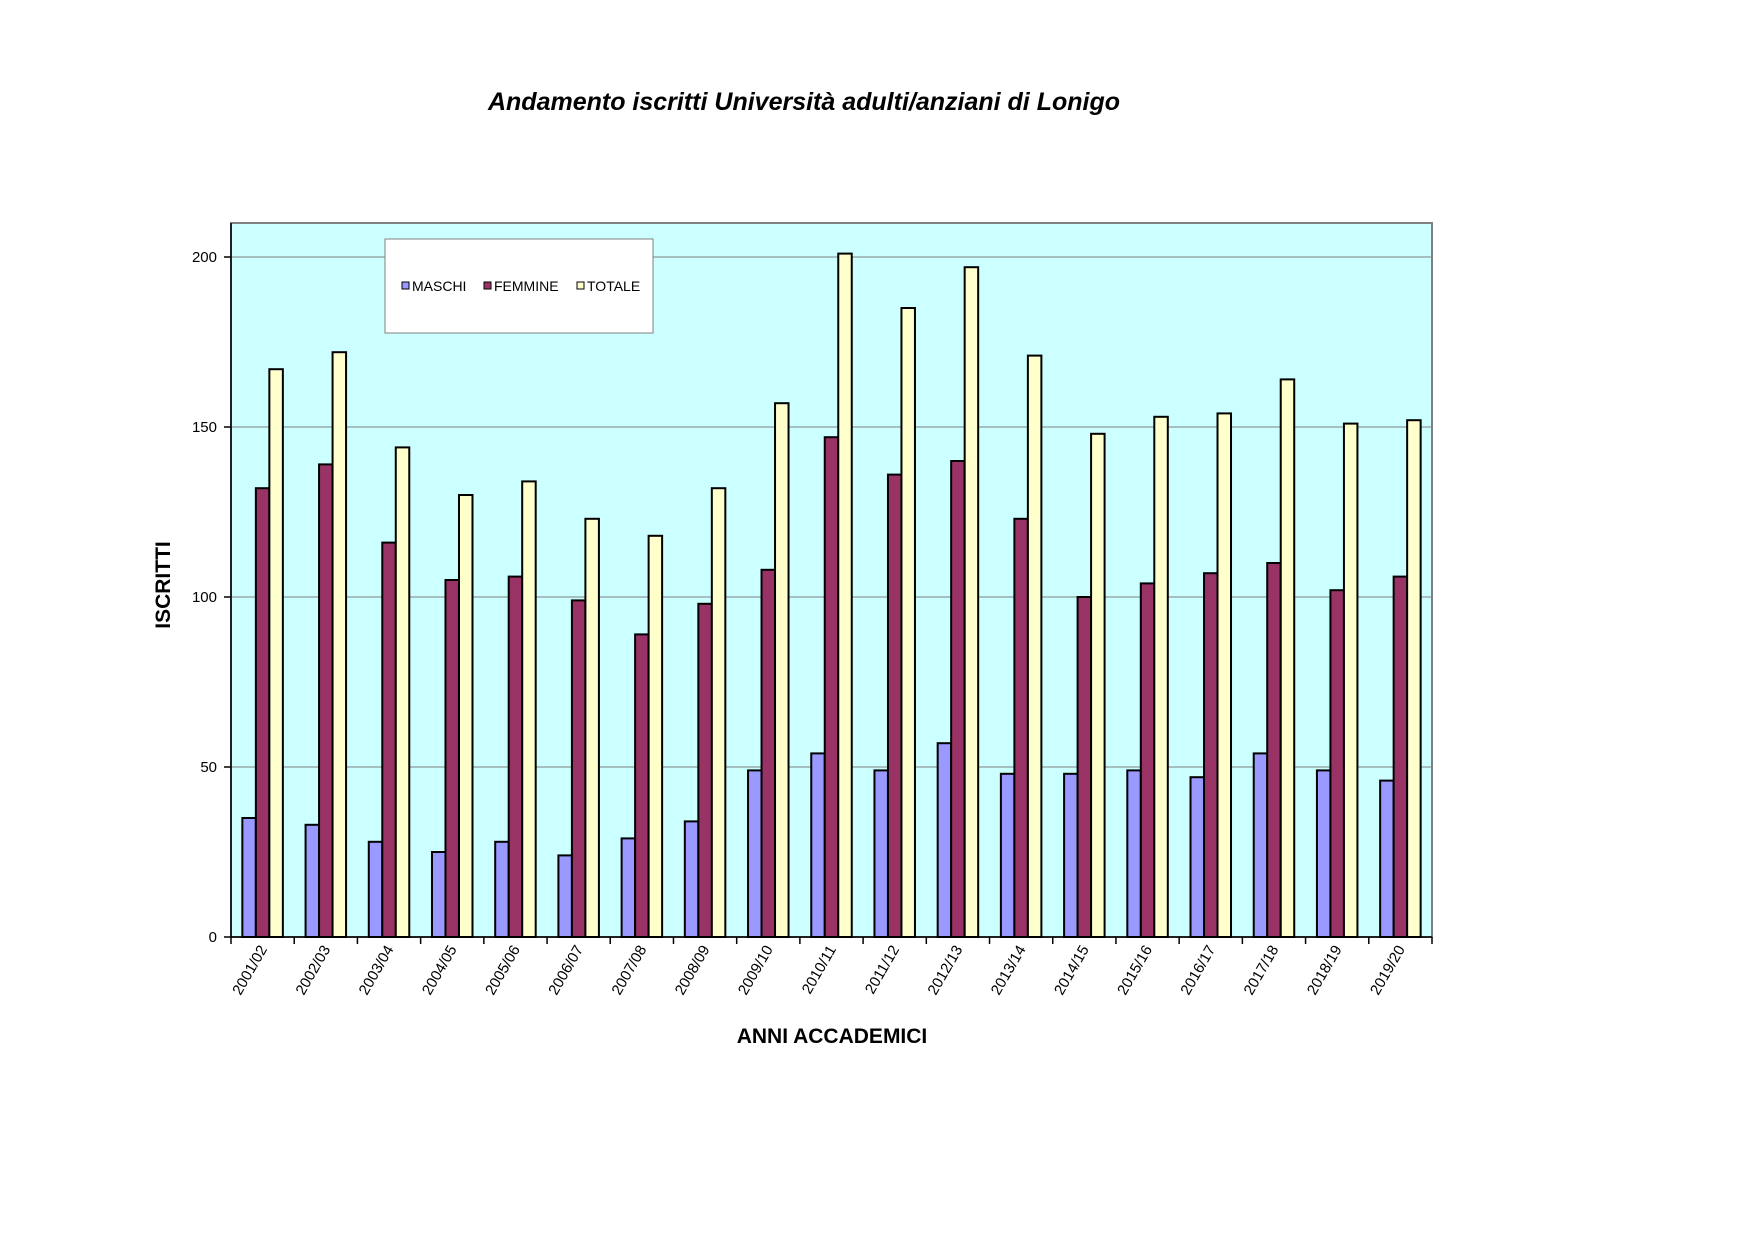 The width and height of the screenshot is (1755, 1240). I want to click on x-tick-label: 2015/16, so click(1135, 970).